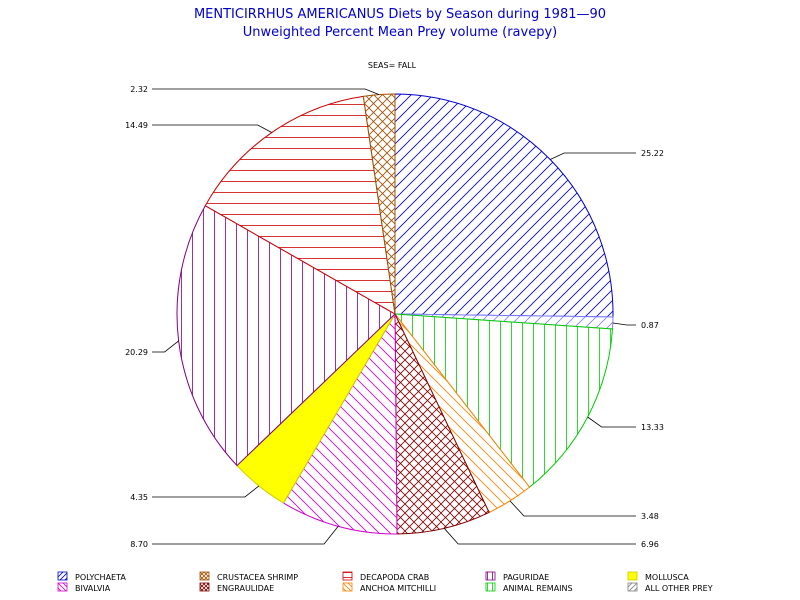  Describe the element at coordinates (490, 576) in the screenshot. I see `legend-swatch-paguridae` at that location.